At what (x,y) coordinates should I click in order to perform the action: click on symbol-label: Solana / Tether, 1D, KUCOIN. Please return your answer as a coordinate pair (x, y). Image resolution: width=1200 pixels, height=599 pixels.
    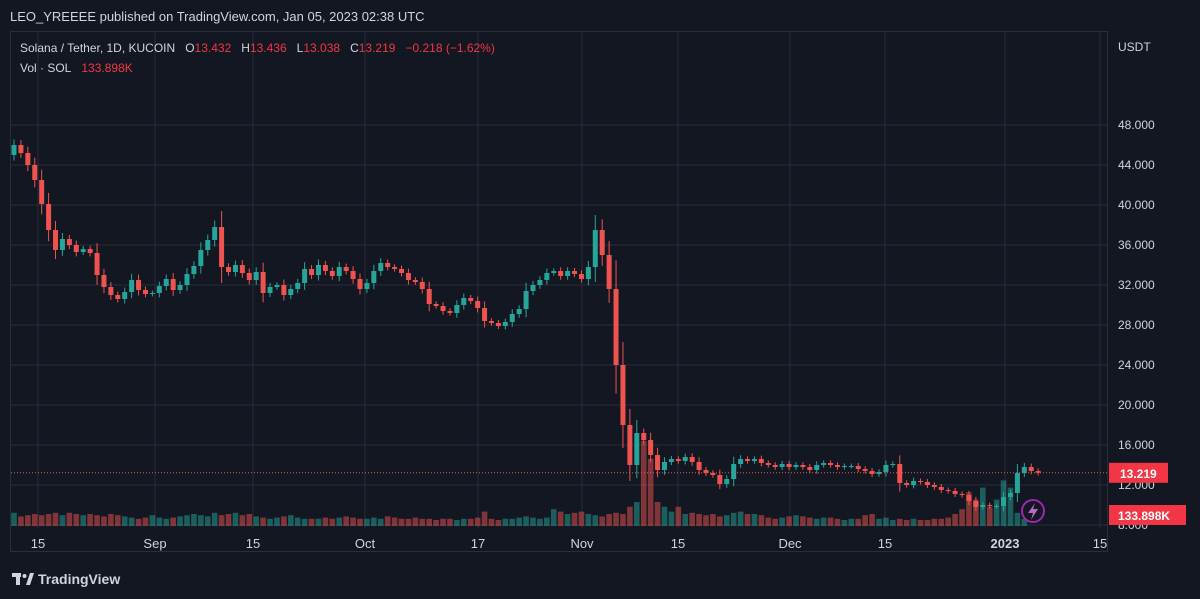
    Looking at the image, I should click on (98, 48).